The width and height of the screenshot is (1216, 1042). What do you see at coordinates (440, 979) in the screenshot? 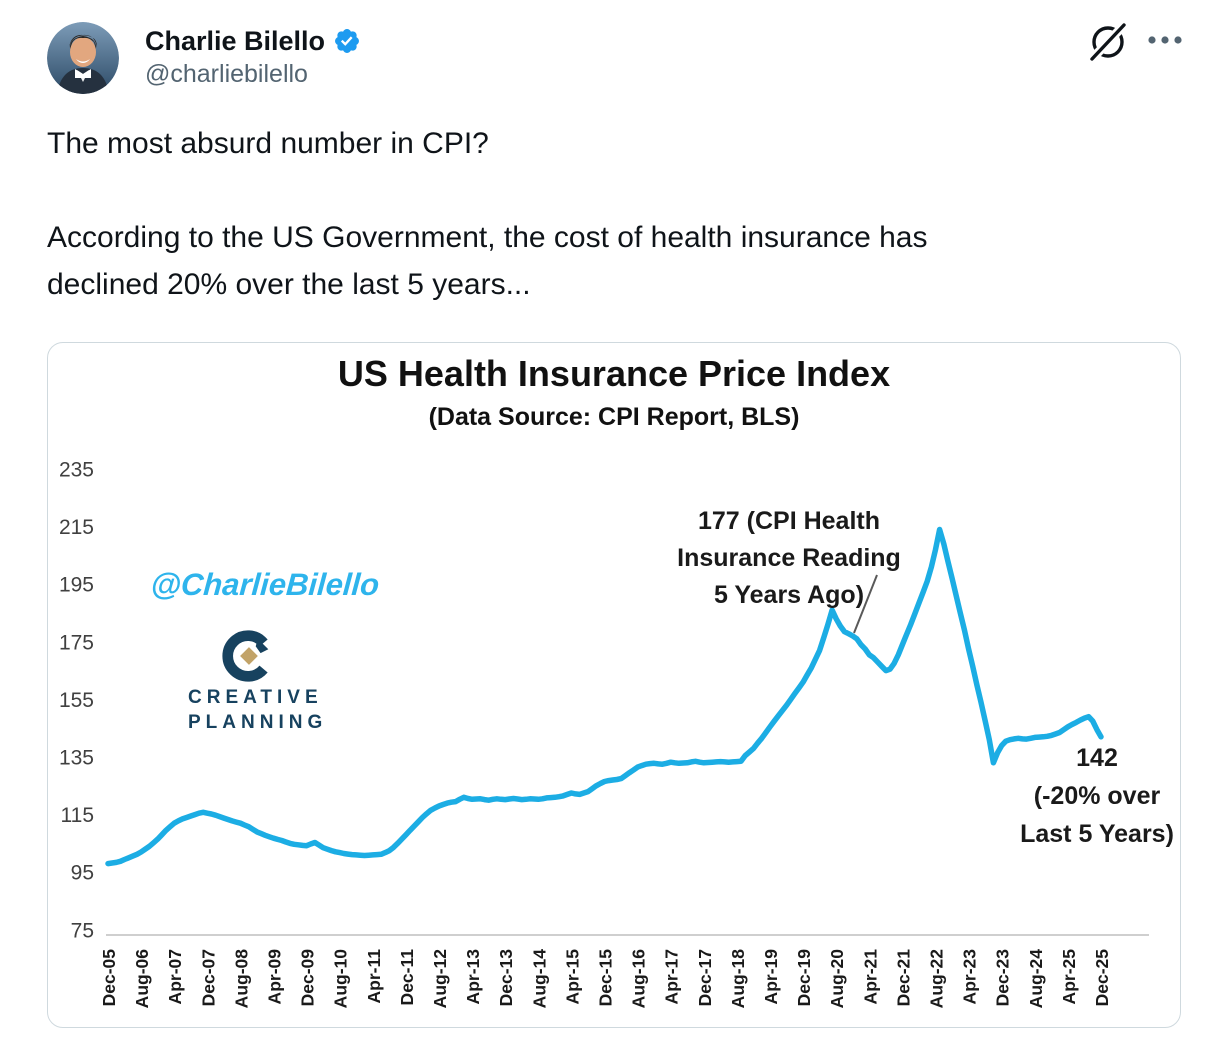
I see `x-tick-label: Aug-12` at bounding box center [440, 979].